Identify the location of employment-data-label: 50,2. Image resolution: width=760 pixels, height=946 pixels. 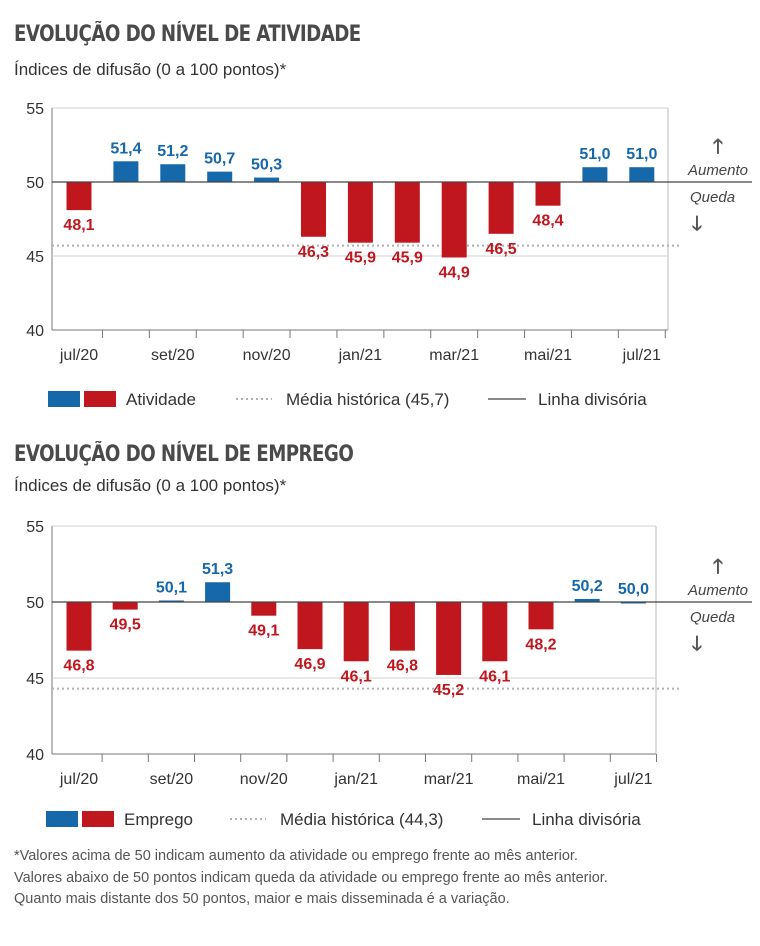
(587, 586).